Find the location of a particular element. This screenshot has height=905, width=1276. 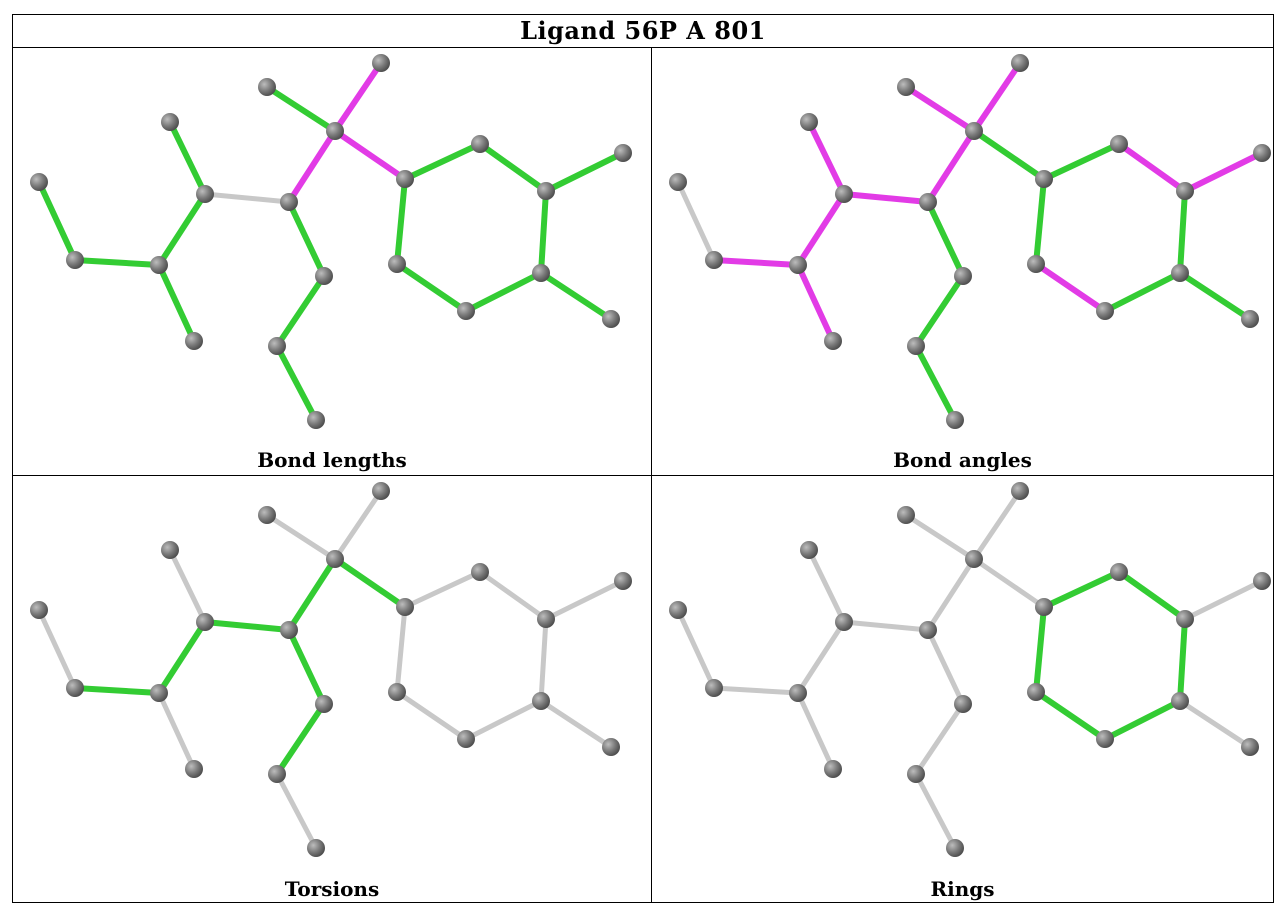

bond-16-ok is located at coordinates (1070, 715).